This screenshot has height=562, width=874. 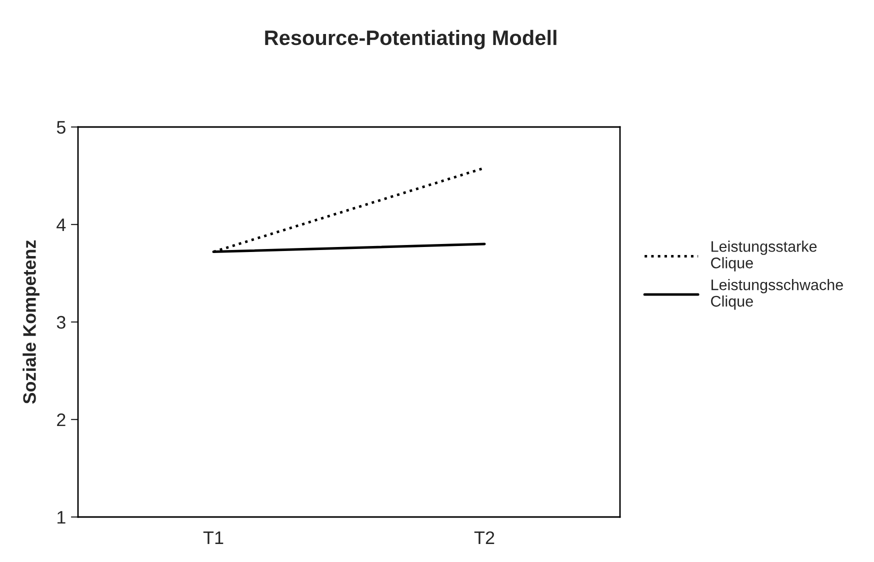 What do you see at coordinates (777, 294) in the screenshot?
I see `legend-label: Leistungsschwache Clique` at bounding box center [777, 294].